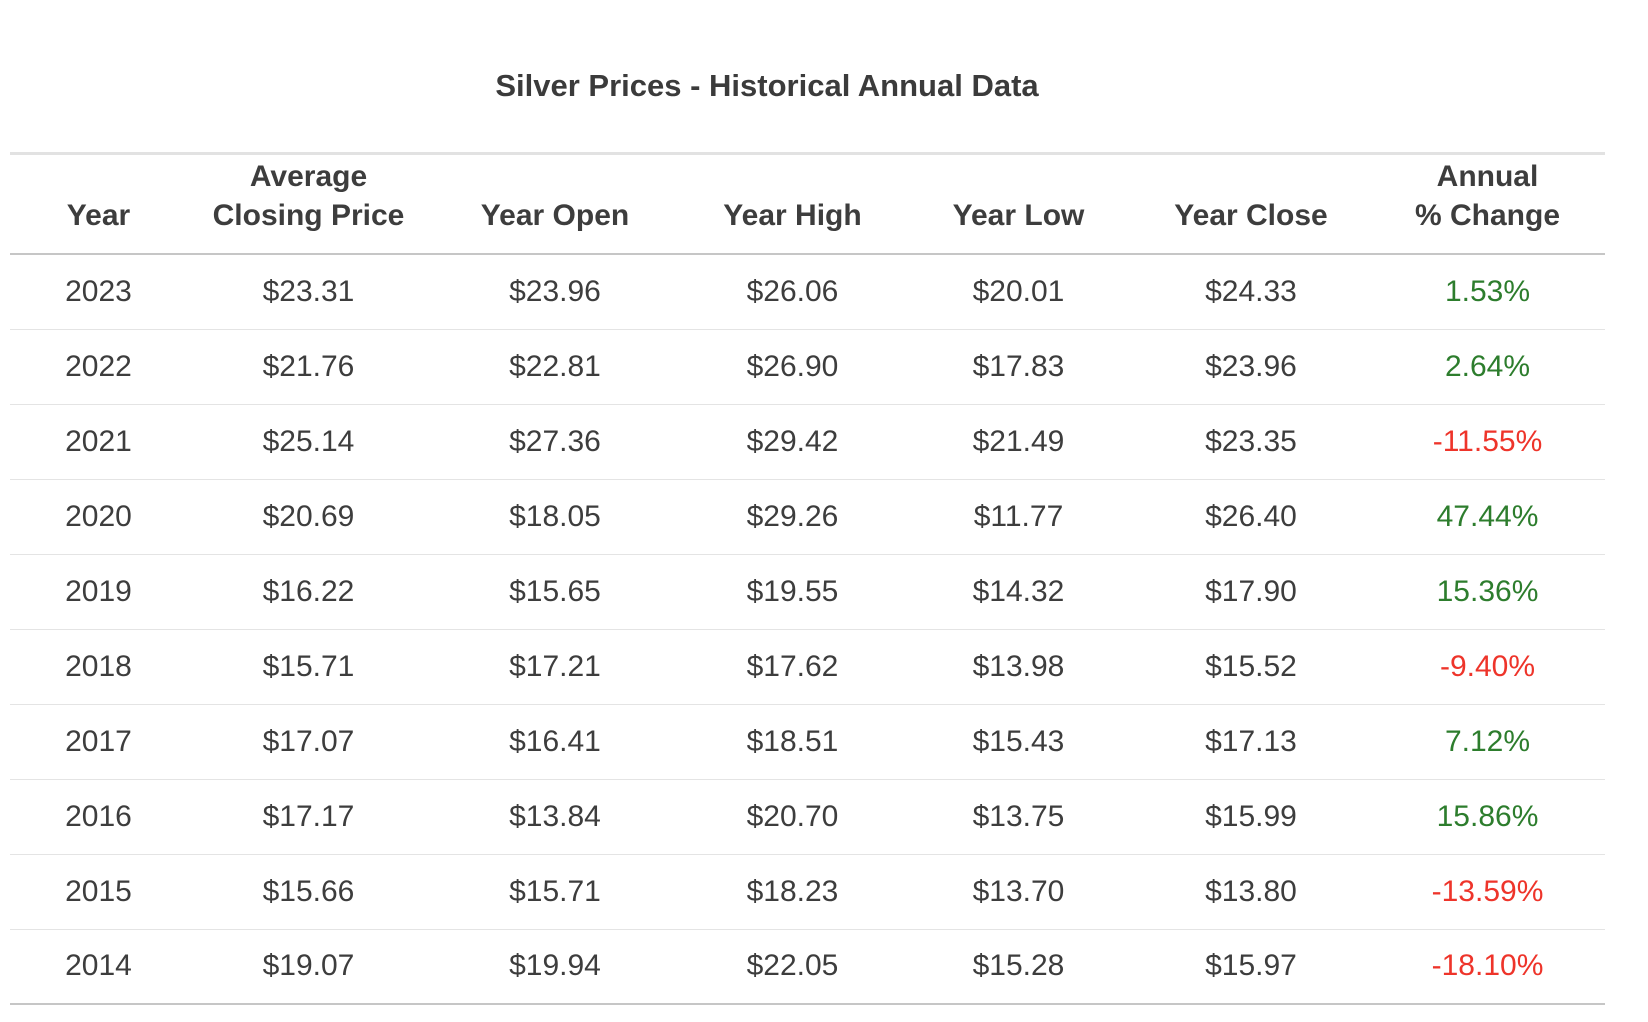 This screenshot has height=1022, width=1648. What do you see at coordinates (1487, 592) in the screenshot?
I see `cell-annual-pct-change: 15.36%` at bounding box center [1487, 592].